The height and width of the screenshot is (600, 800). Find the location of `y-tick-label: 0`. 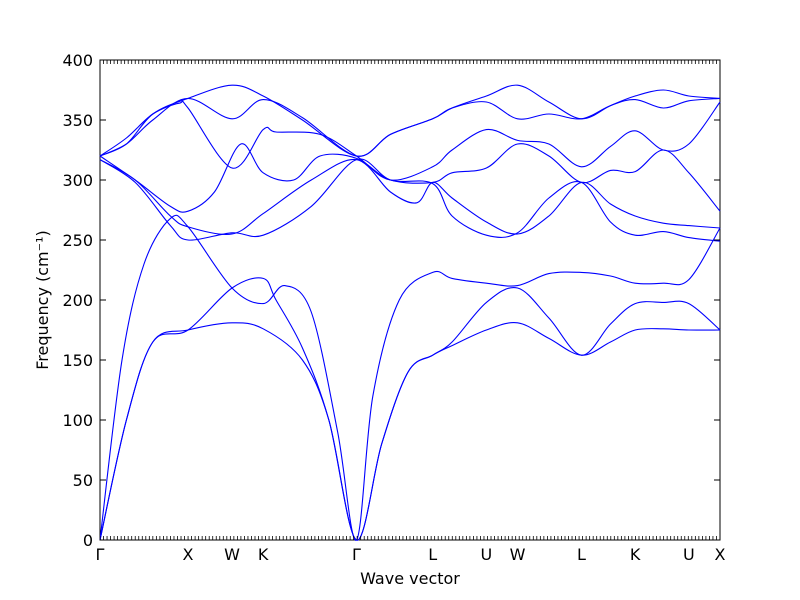

y-tick-label: 0 is located at coordinates (88, 540).